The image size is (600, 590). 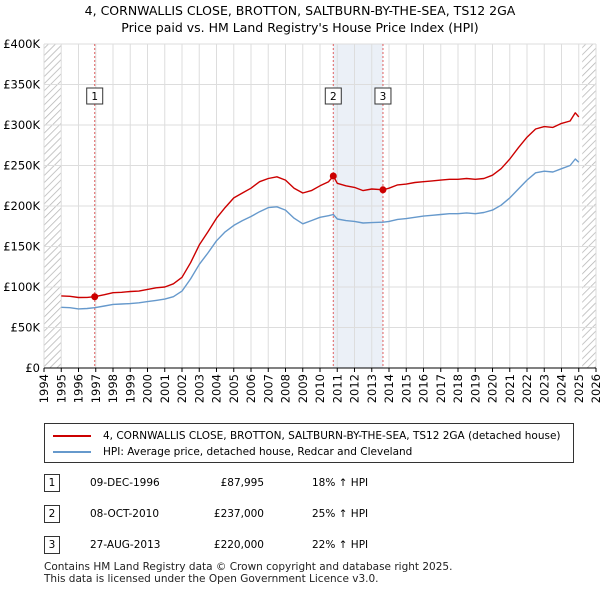 What do you see at coordinates (510, 388) in the screenshot?
I see `x-tick-label: 2021` at bounding box center [510, 388].